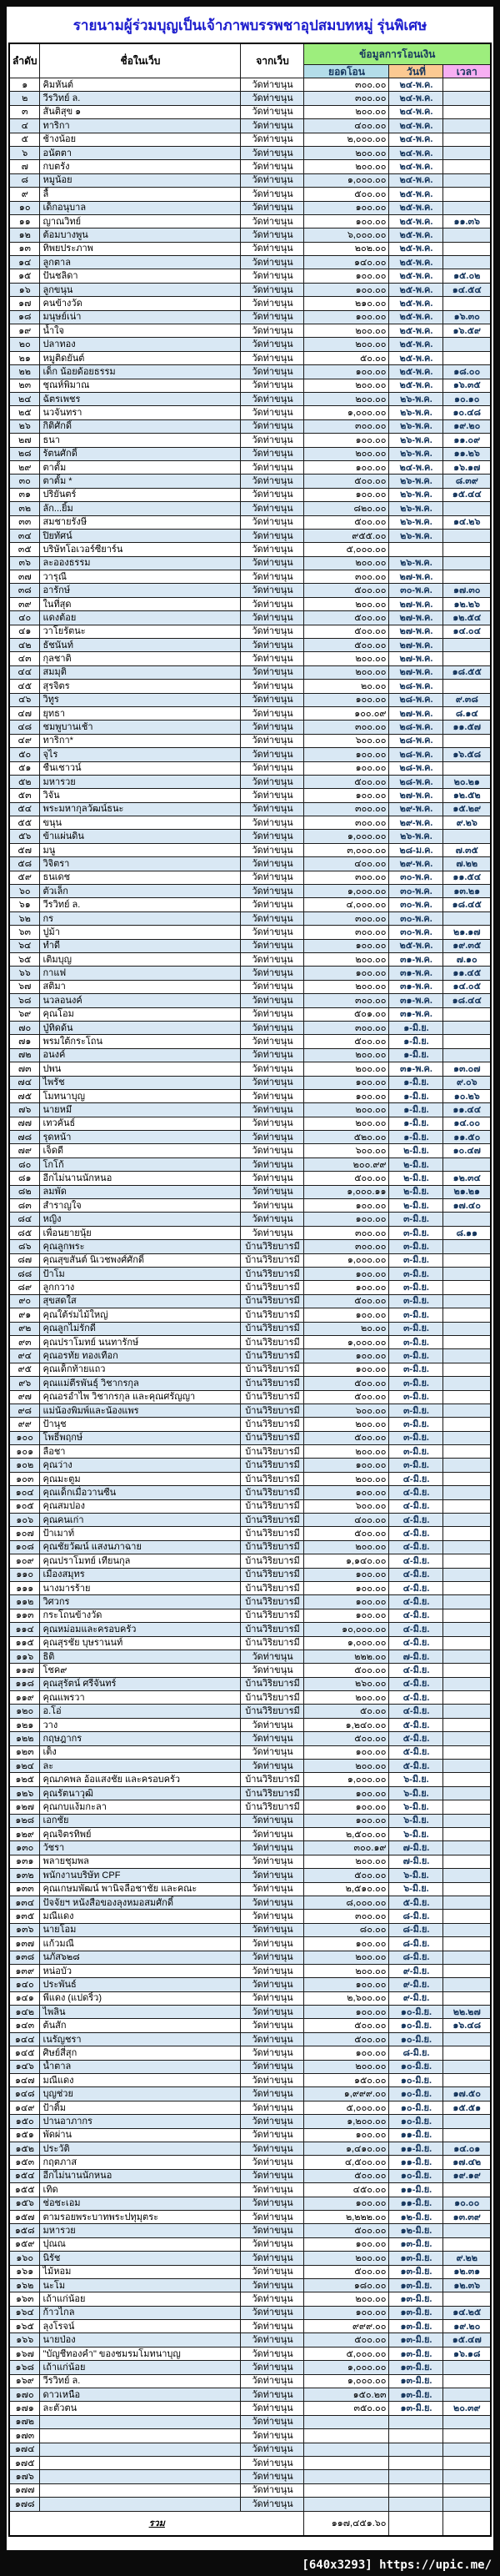 This screenshot has height=2576, width=500. Describe the element at coordinates (250, 303) in the screenshot. I see `table-row: ๑๗ คนข้างวัด วัดท่าขนุน ๒๑๐.๐๐ ๒๕-พ.ค.` at that location.